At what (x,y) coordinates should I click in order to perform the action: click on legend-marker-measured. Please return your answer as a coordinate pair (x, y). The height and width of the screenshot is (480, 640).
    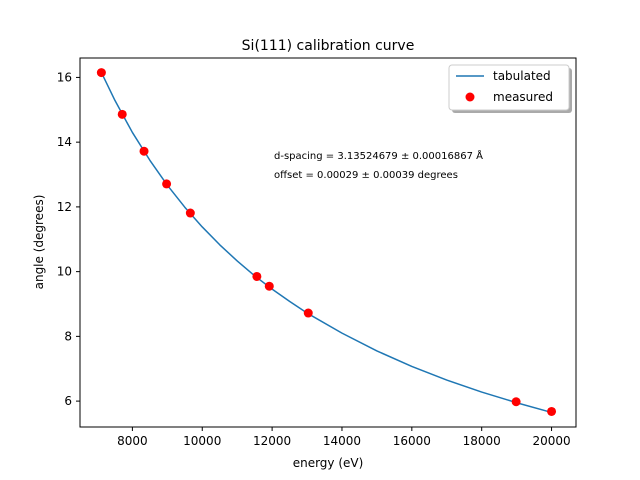
    Looking at the image, I should click on (470, 97).